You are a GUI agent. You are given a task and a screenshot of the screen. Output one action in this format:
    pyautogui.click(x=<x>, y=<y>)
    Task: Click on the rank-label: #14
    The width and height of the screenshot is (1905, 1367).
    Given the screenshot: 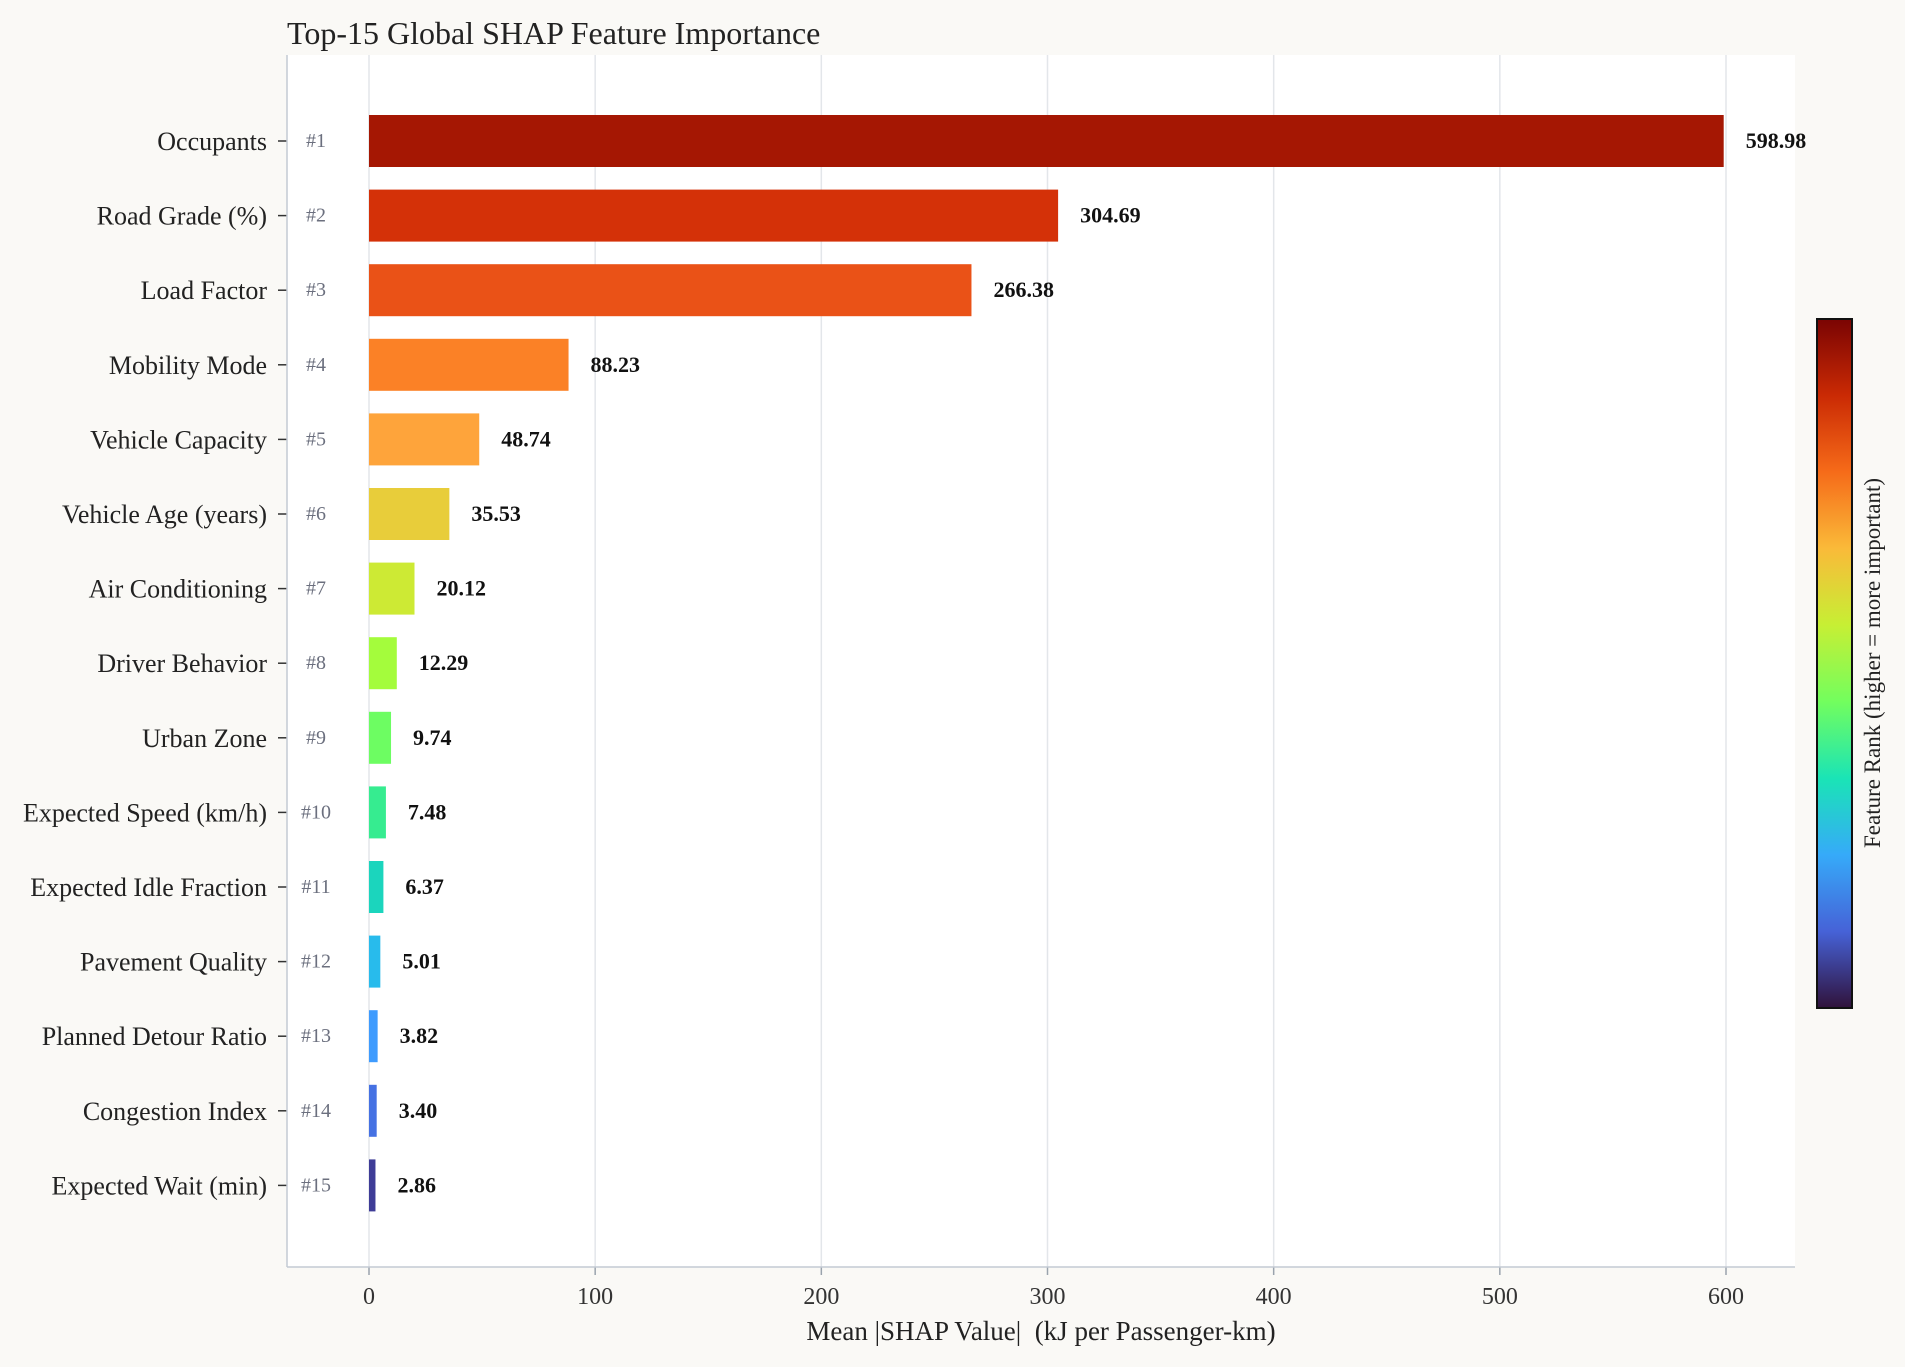 What is the action you would take?
    pyautogui.click(x=316, y=1111)
    